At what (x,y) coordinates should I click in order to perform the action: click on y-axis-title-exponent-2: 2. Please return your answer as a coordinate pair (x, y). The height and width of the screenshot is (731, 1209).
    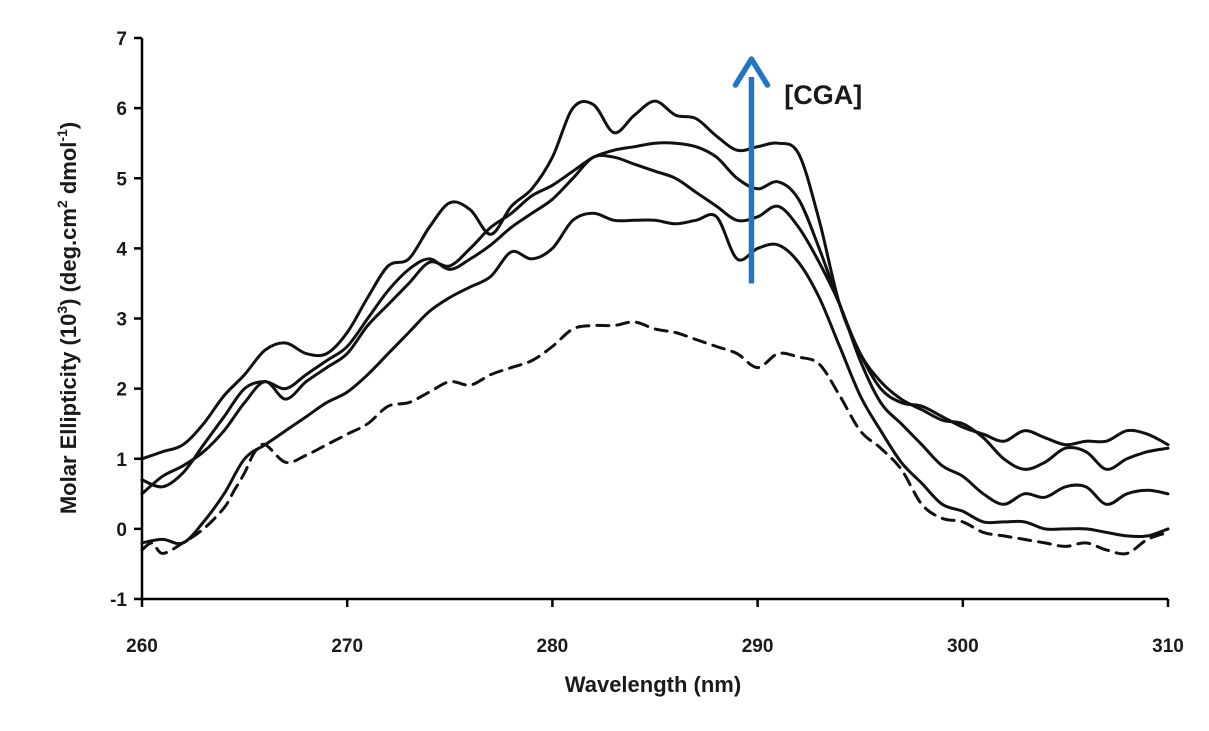
    Looking at the image, I should click on (62, 204).